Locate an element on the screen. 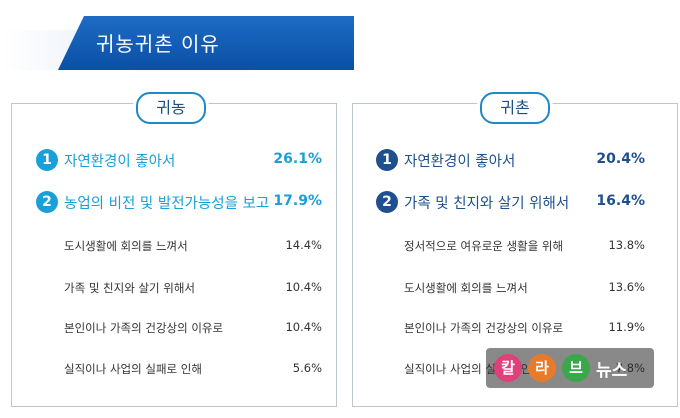 This screenshot has height=418, width=680. reason-value: 16.4% is located at coordinates (620, 201).